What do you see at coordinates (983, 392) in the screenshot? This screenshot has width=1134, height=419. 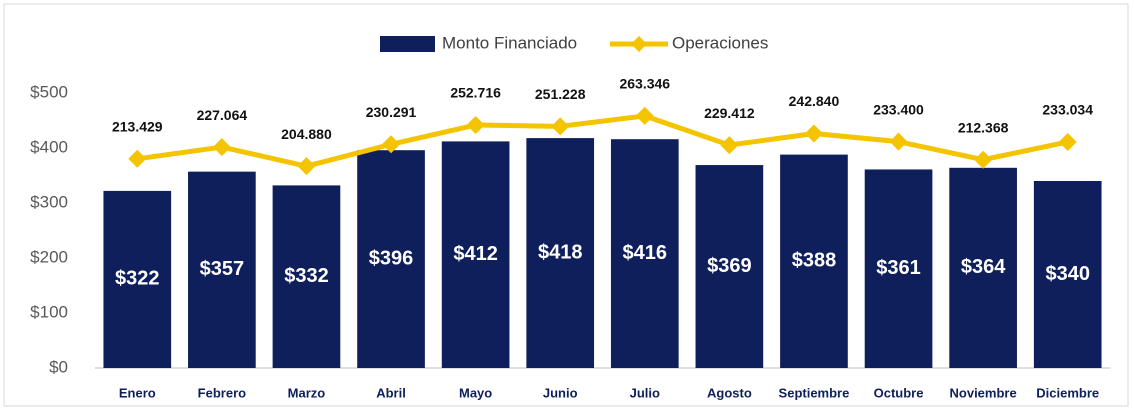 I see `x-tick-label: Noviembre` at bounding box center [983, 392].